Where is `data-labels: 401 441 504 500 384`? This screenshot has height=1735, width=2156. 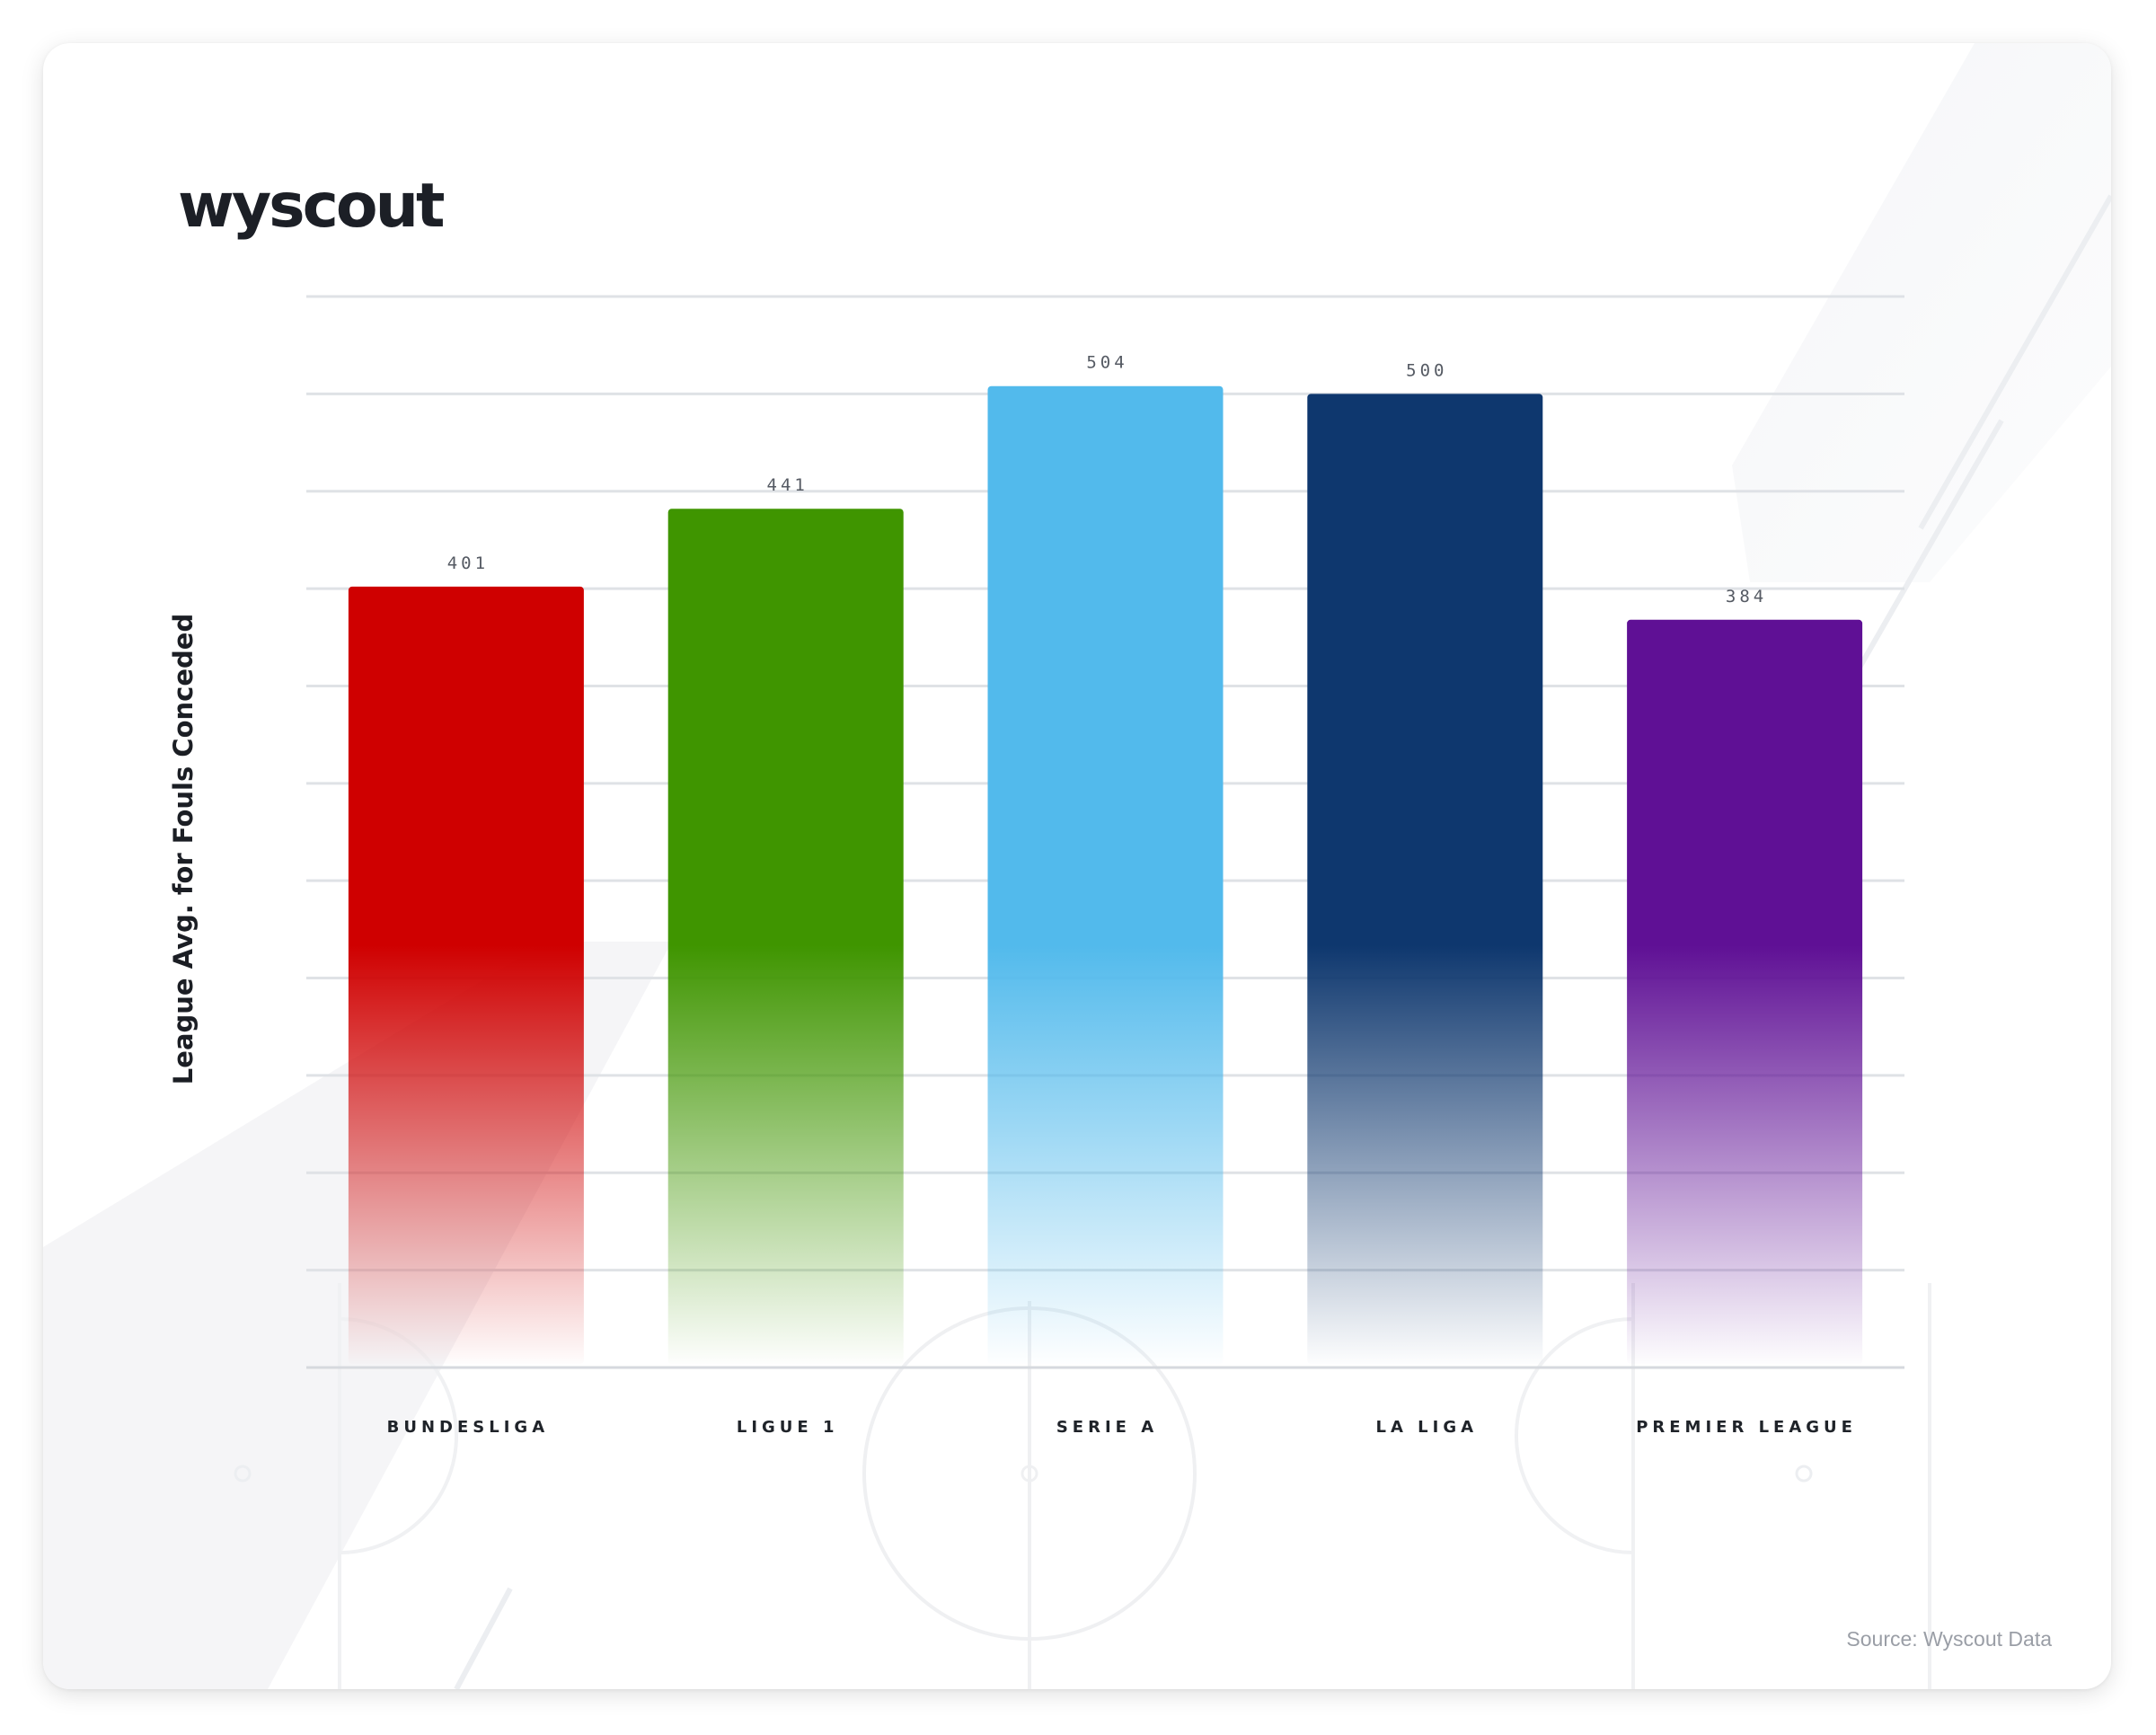 data-labels: 401 441 504 500 384 is located at coordinates (1107, 479).